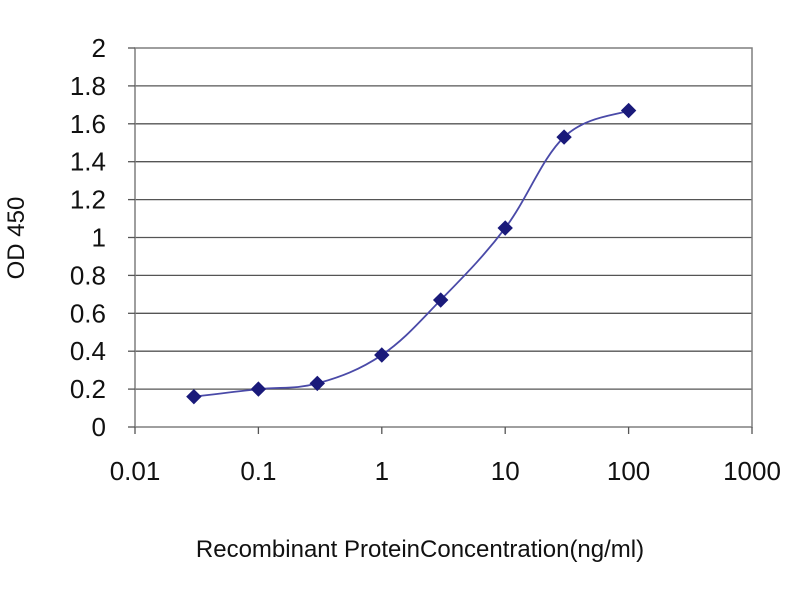  Describe the element at coordinates (99, 238) in the screenshot. I see `y-tick-label: 1` at that location.